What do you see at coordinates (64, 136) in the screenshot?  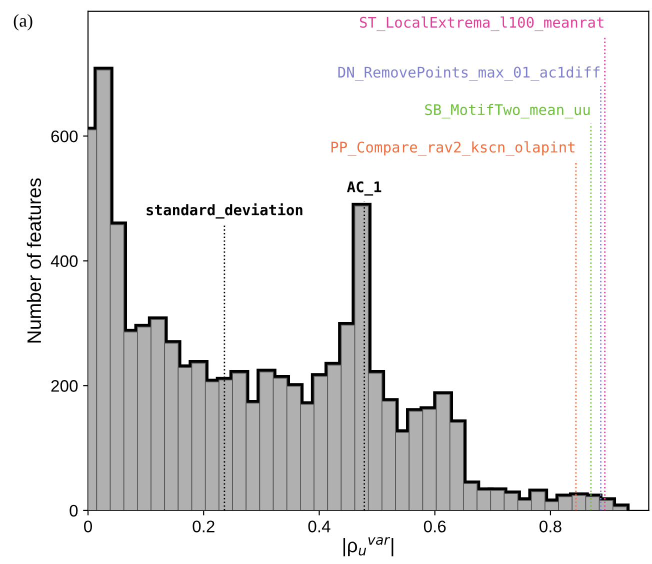 I see `y-tick-label: 600` at bounding box center [64, 136].